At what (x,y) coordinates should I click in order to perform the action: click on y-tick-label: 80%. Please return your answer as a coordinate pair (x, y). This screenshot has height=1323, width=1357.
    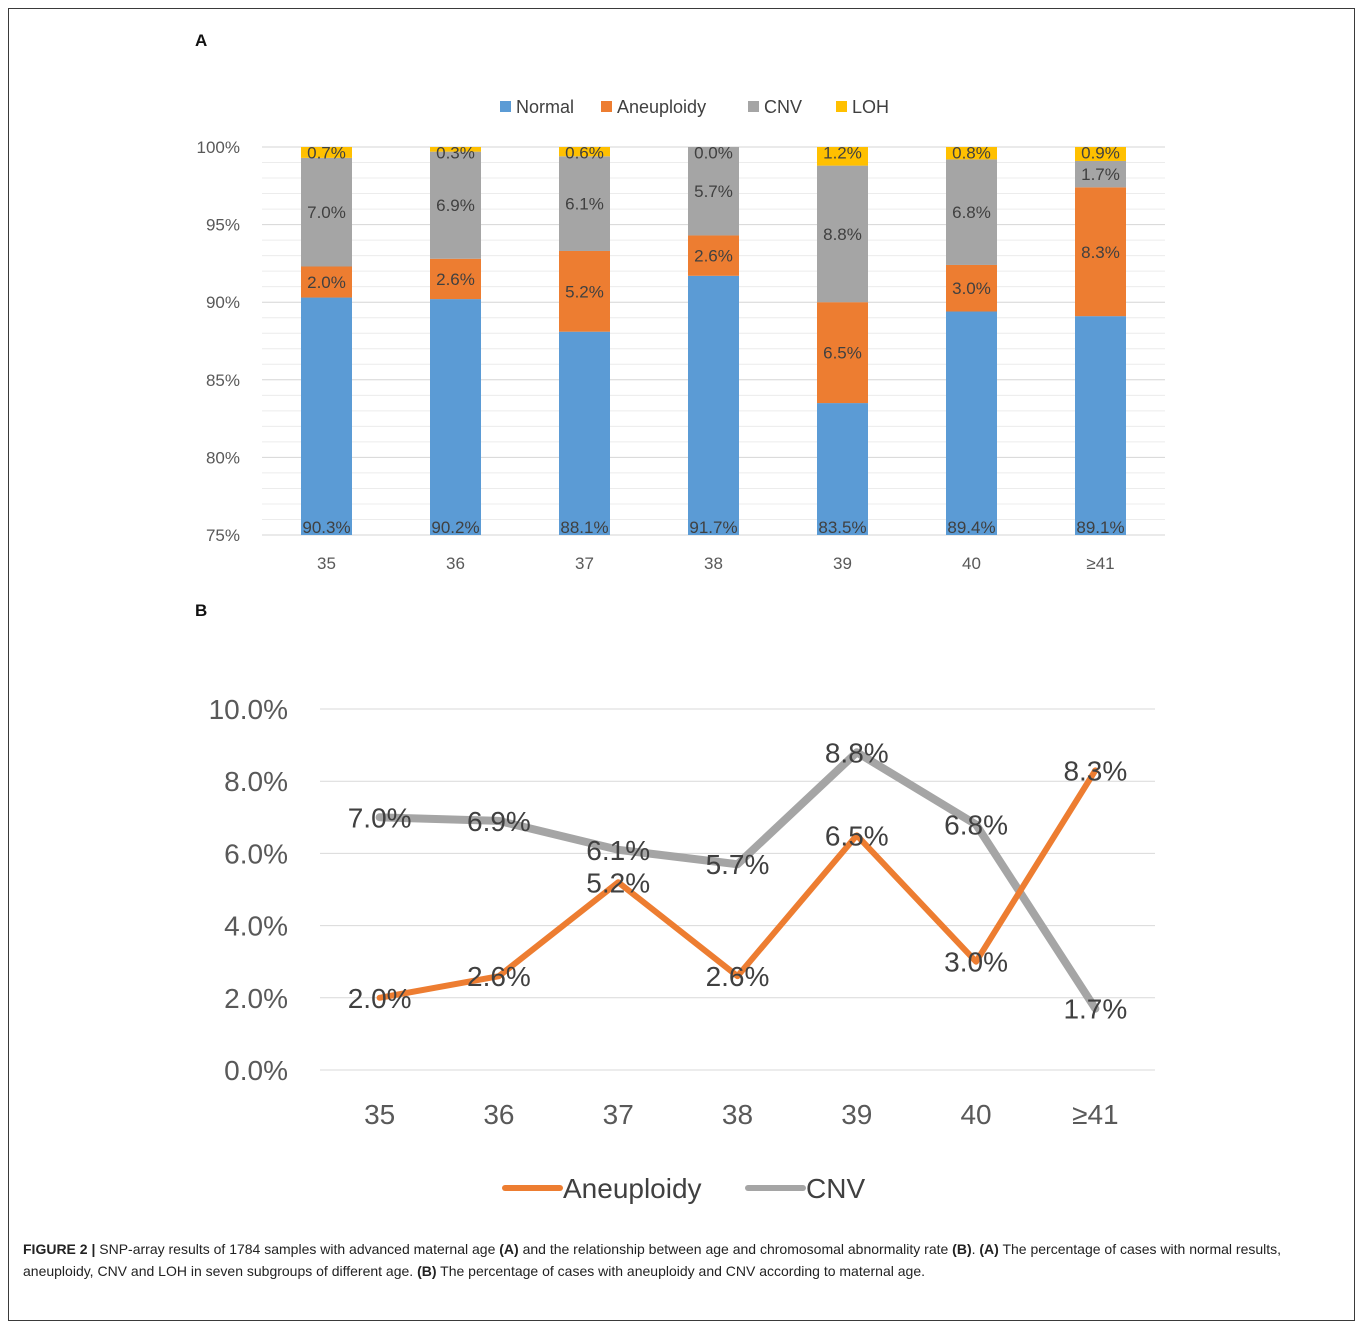
    Looking at the image, I should click on (223, 457).